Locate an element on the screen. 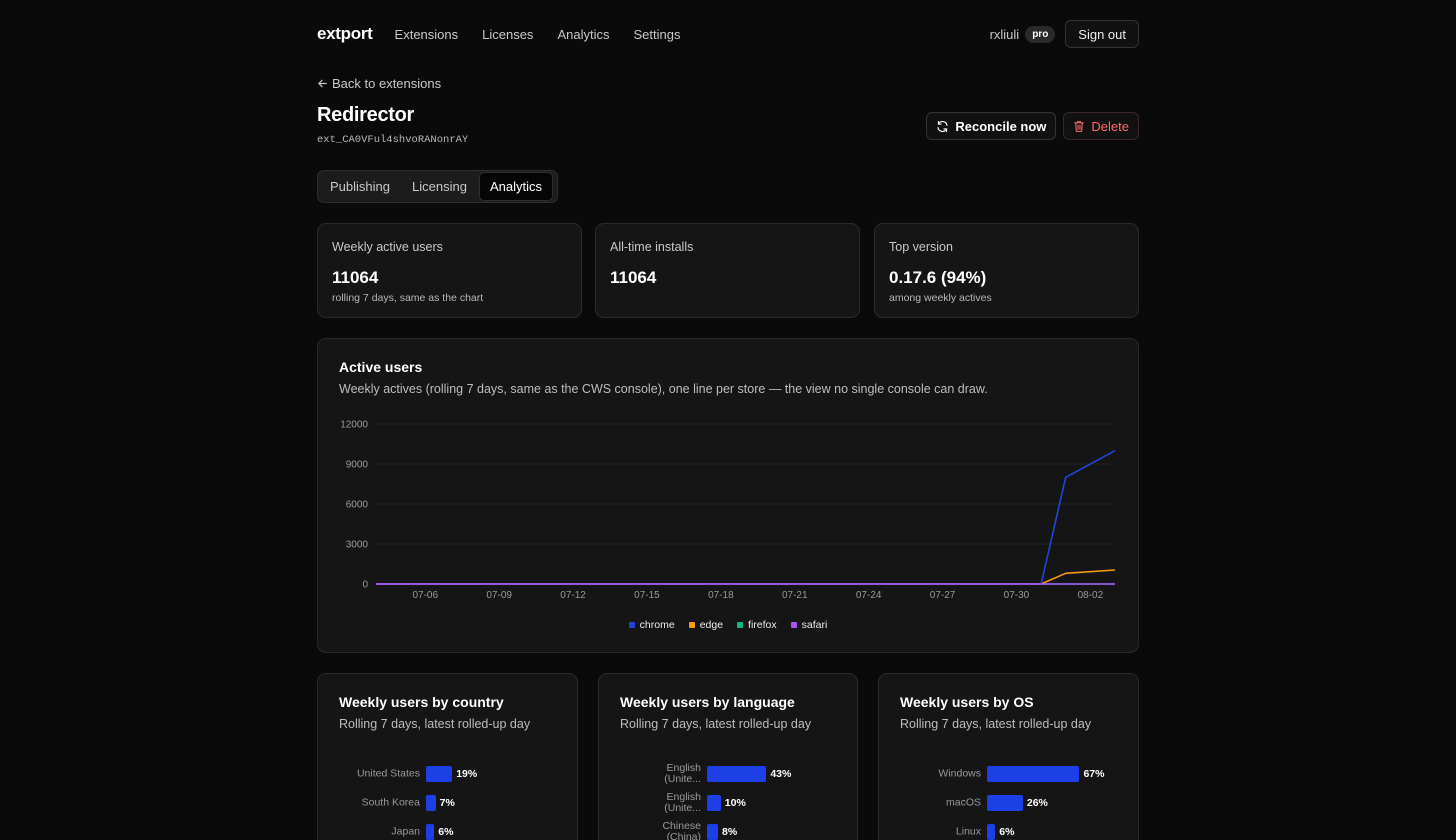 Image resolution: width=1456 pixels, height=840 pixels. stat-card-all-time-installs: All-time installs 11064 is located at coordinates (727, 270).